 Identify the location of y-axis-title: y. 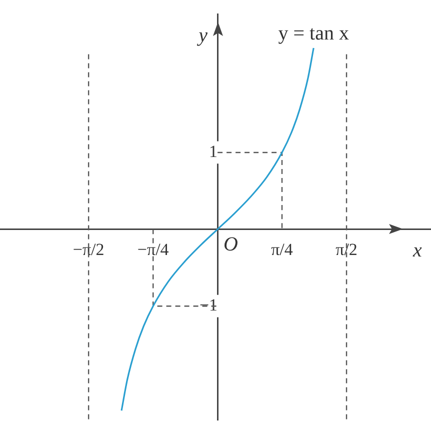
(202, 35).